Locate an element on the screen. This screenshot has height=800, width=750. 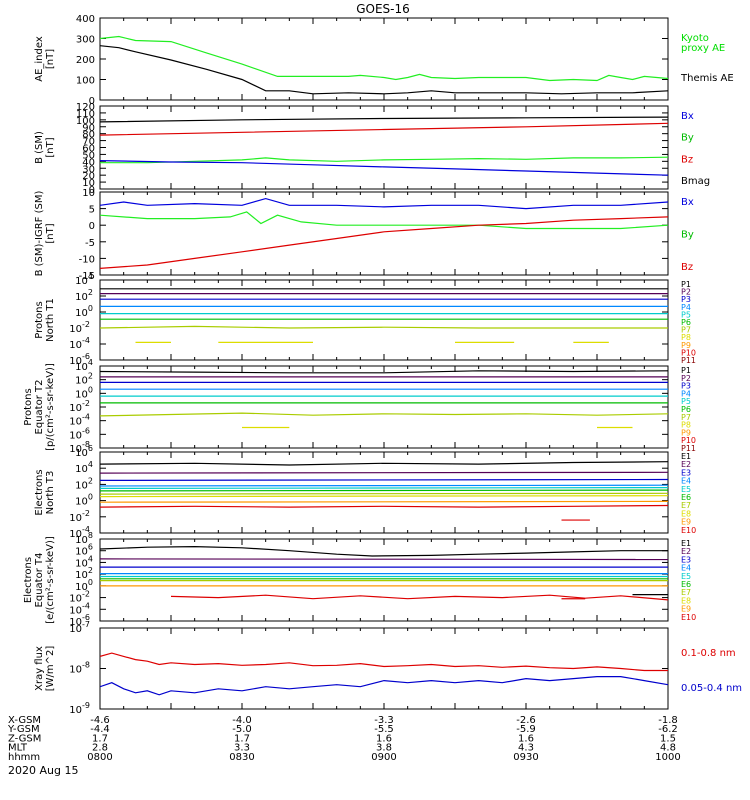
y-axis-label: Protons is located at coordinates (39, 319).